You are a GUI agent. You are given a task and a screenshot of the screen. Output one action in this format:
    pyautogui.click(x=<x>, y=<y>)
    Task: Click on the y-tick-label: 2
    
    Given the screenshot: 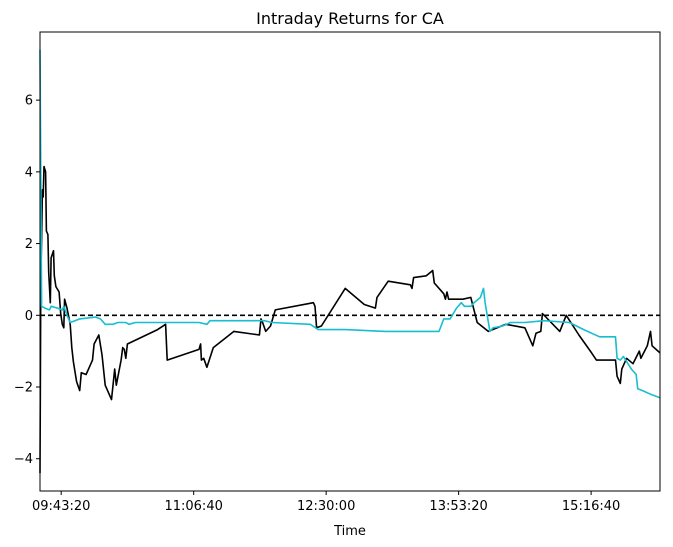 What is the action you would take?
    pyautogui.click(x=29, y=244)
    